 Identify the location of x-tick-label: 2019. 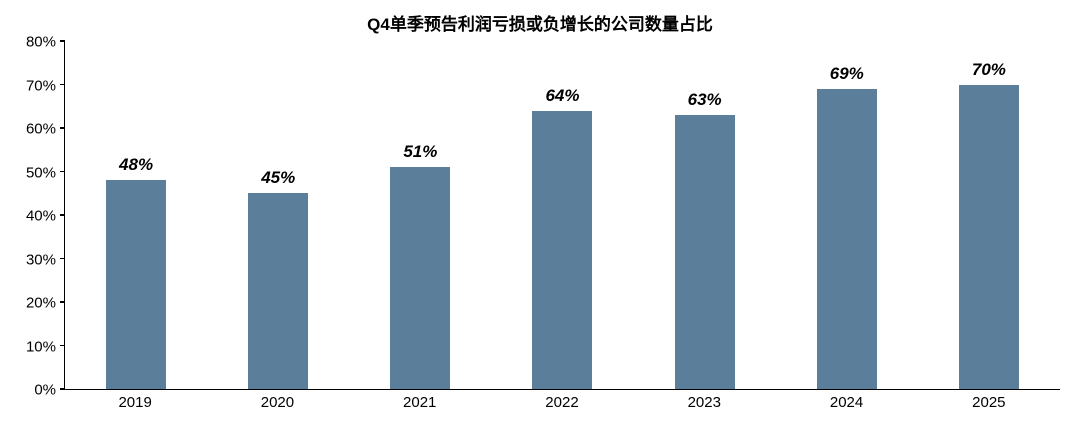
(135, 402).